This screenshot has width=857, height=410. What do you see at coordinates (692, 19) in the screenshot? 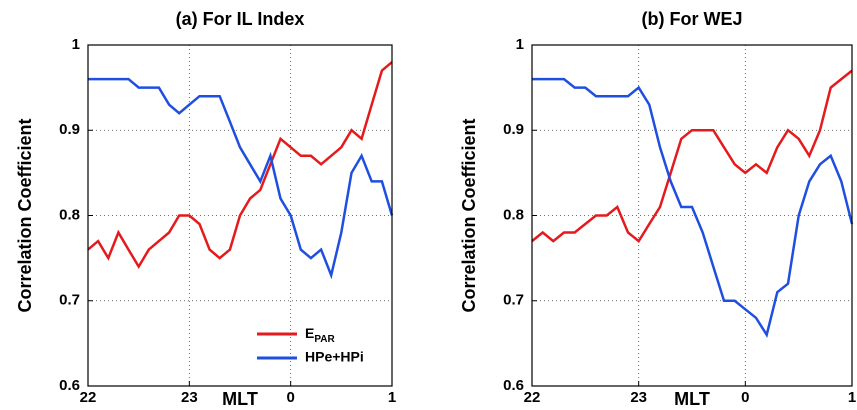
I see `chart-title: (b) For WEJ` at bounding box center [692, 19].